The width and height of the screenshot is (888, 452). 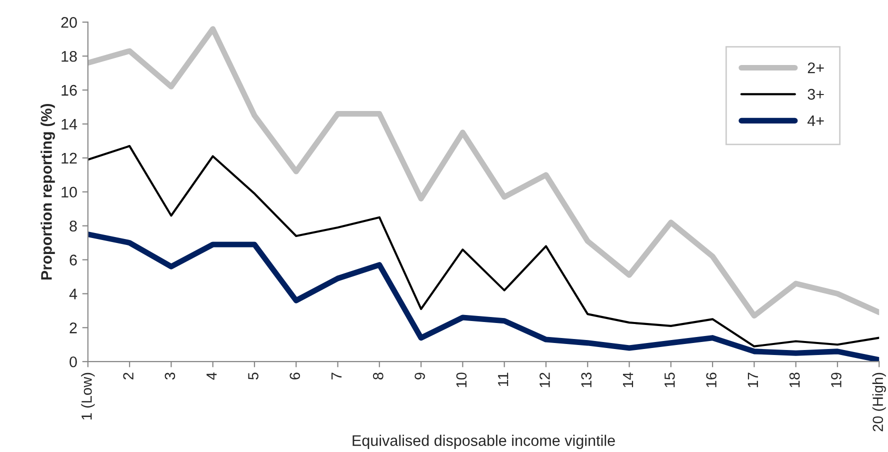 What do you see at coordinates (836, 380) in the screenshot?
I see `x-tick-label: 19` at bounding box center [836, 380].